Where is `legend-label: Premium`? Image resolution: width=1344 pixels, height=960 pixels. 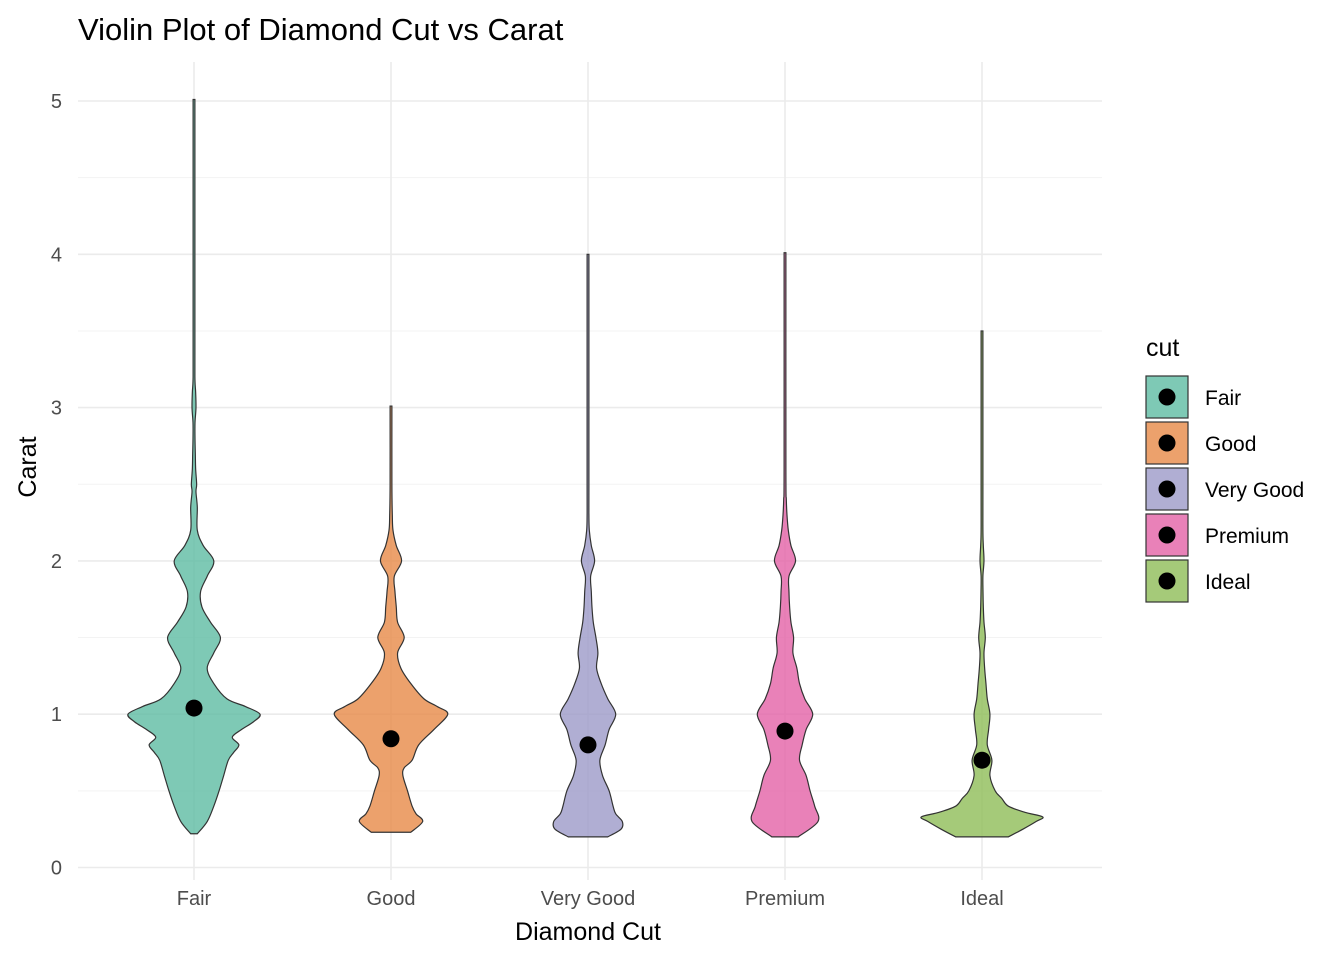 legend-label: Premium is located at coordinates (1247, 536).